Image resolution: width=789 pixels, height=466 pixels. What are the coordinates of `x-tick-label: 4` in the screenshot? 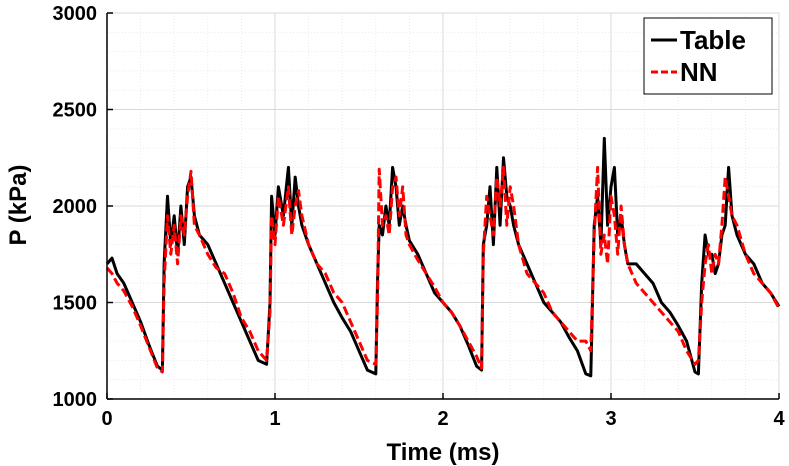 It's located at (779, 419).